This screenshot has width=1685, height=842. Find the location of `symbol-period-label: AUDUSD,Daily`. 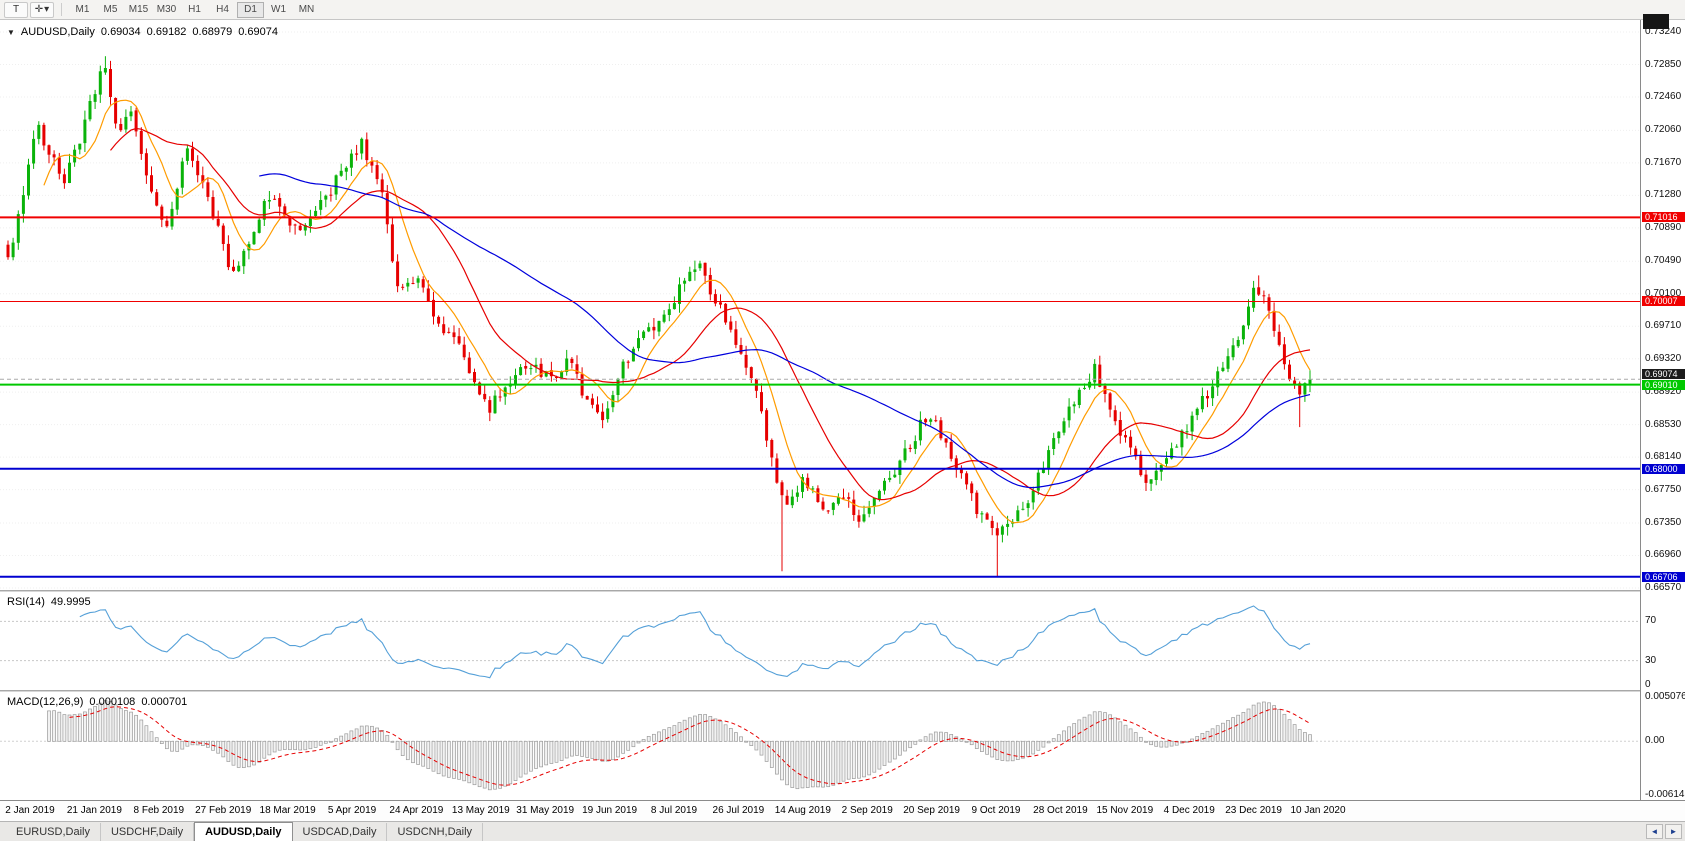

symbol-period-label: AUDUSD,Daily is located at coordinates (57, 32).